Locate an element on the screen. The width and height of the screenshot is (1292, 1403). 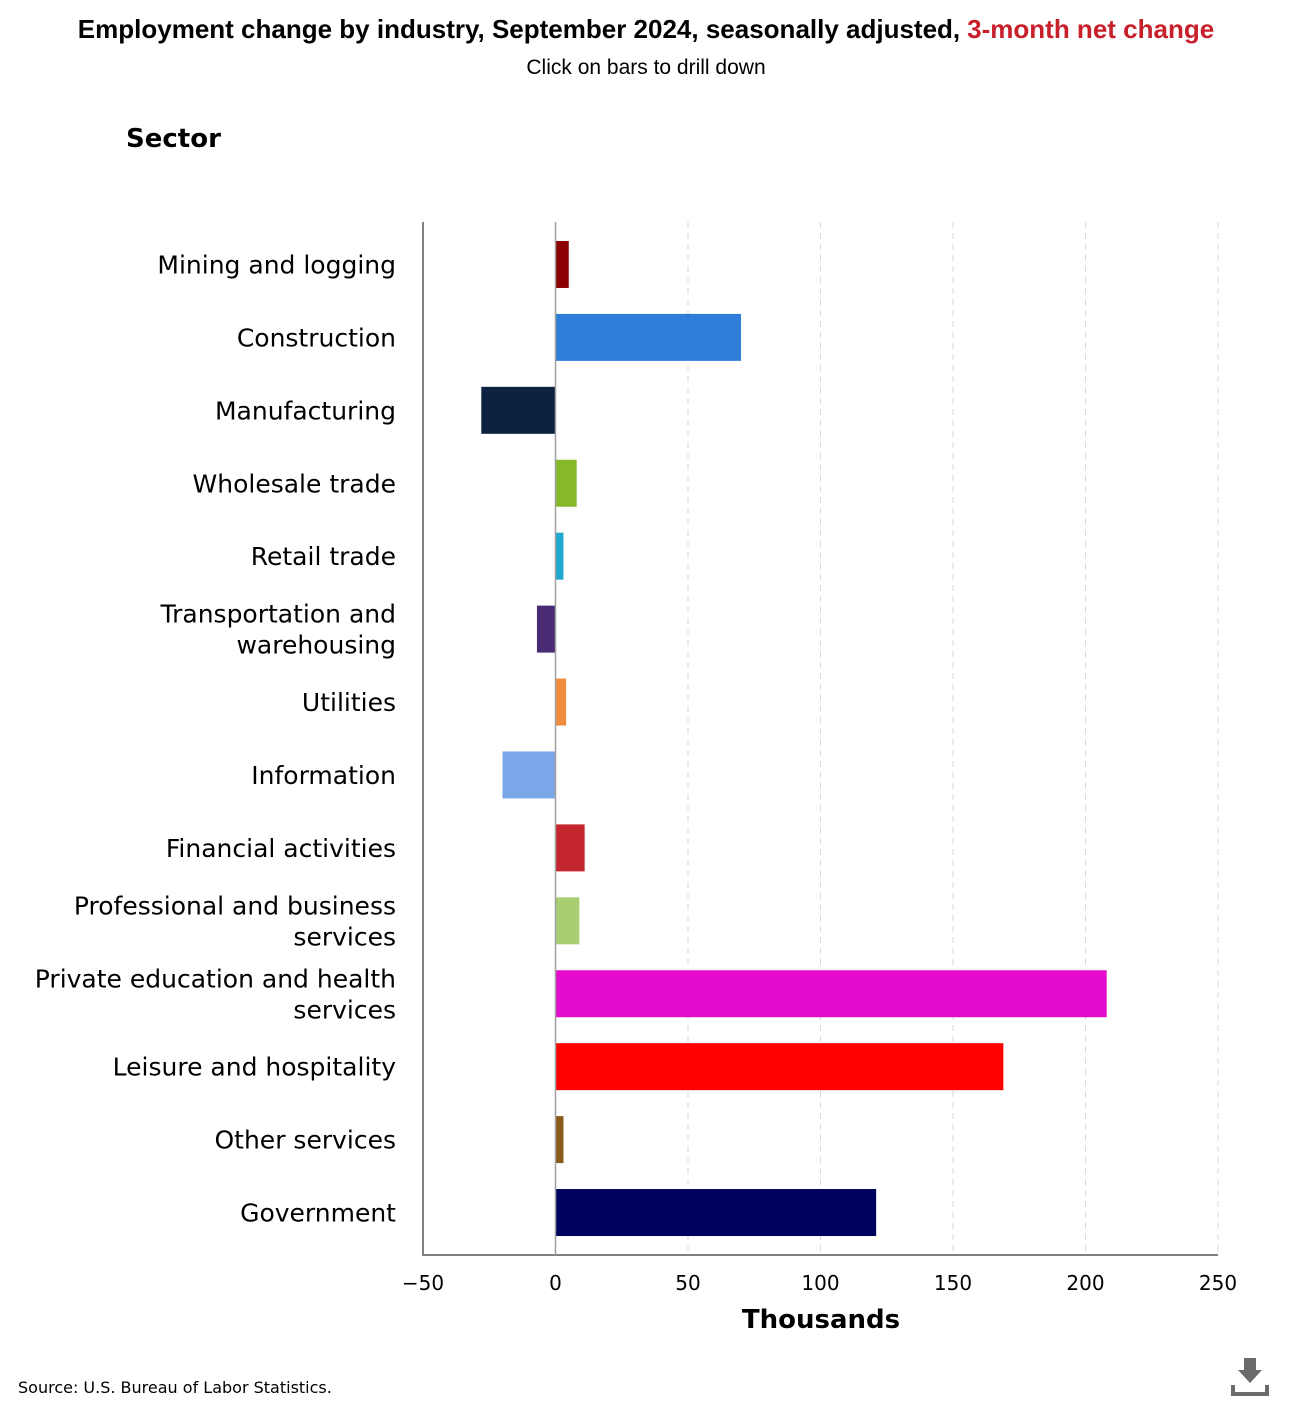
x-tick-label-4: 150 is located at coordinates (953, 1283).